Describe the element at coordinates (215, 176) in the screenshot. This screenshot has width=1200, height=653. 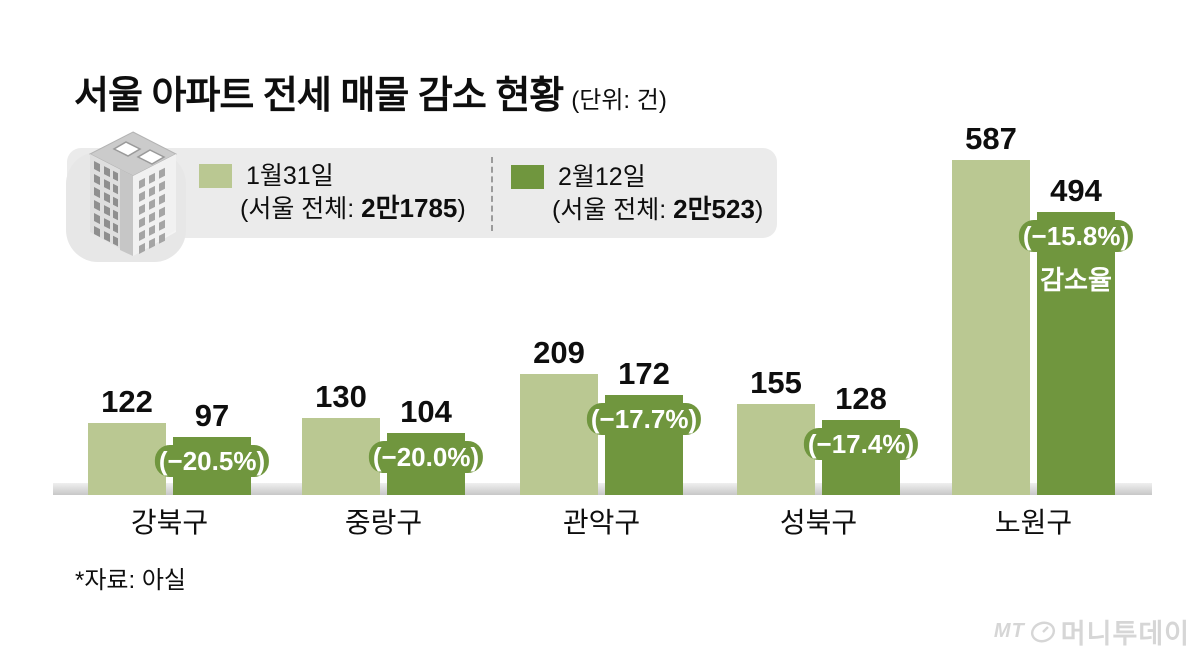
I see `legend-swatch-jan` at that location.